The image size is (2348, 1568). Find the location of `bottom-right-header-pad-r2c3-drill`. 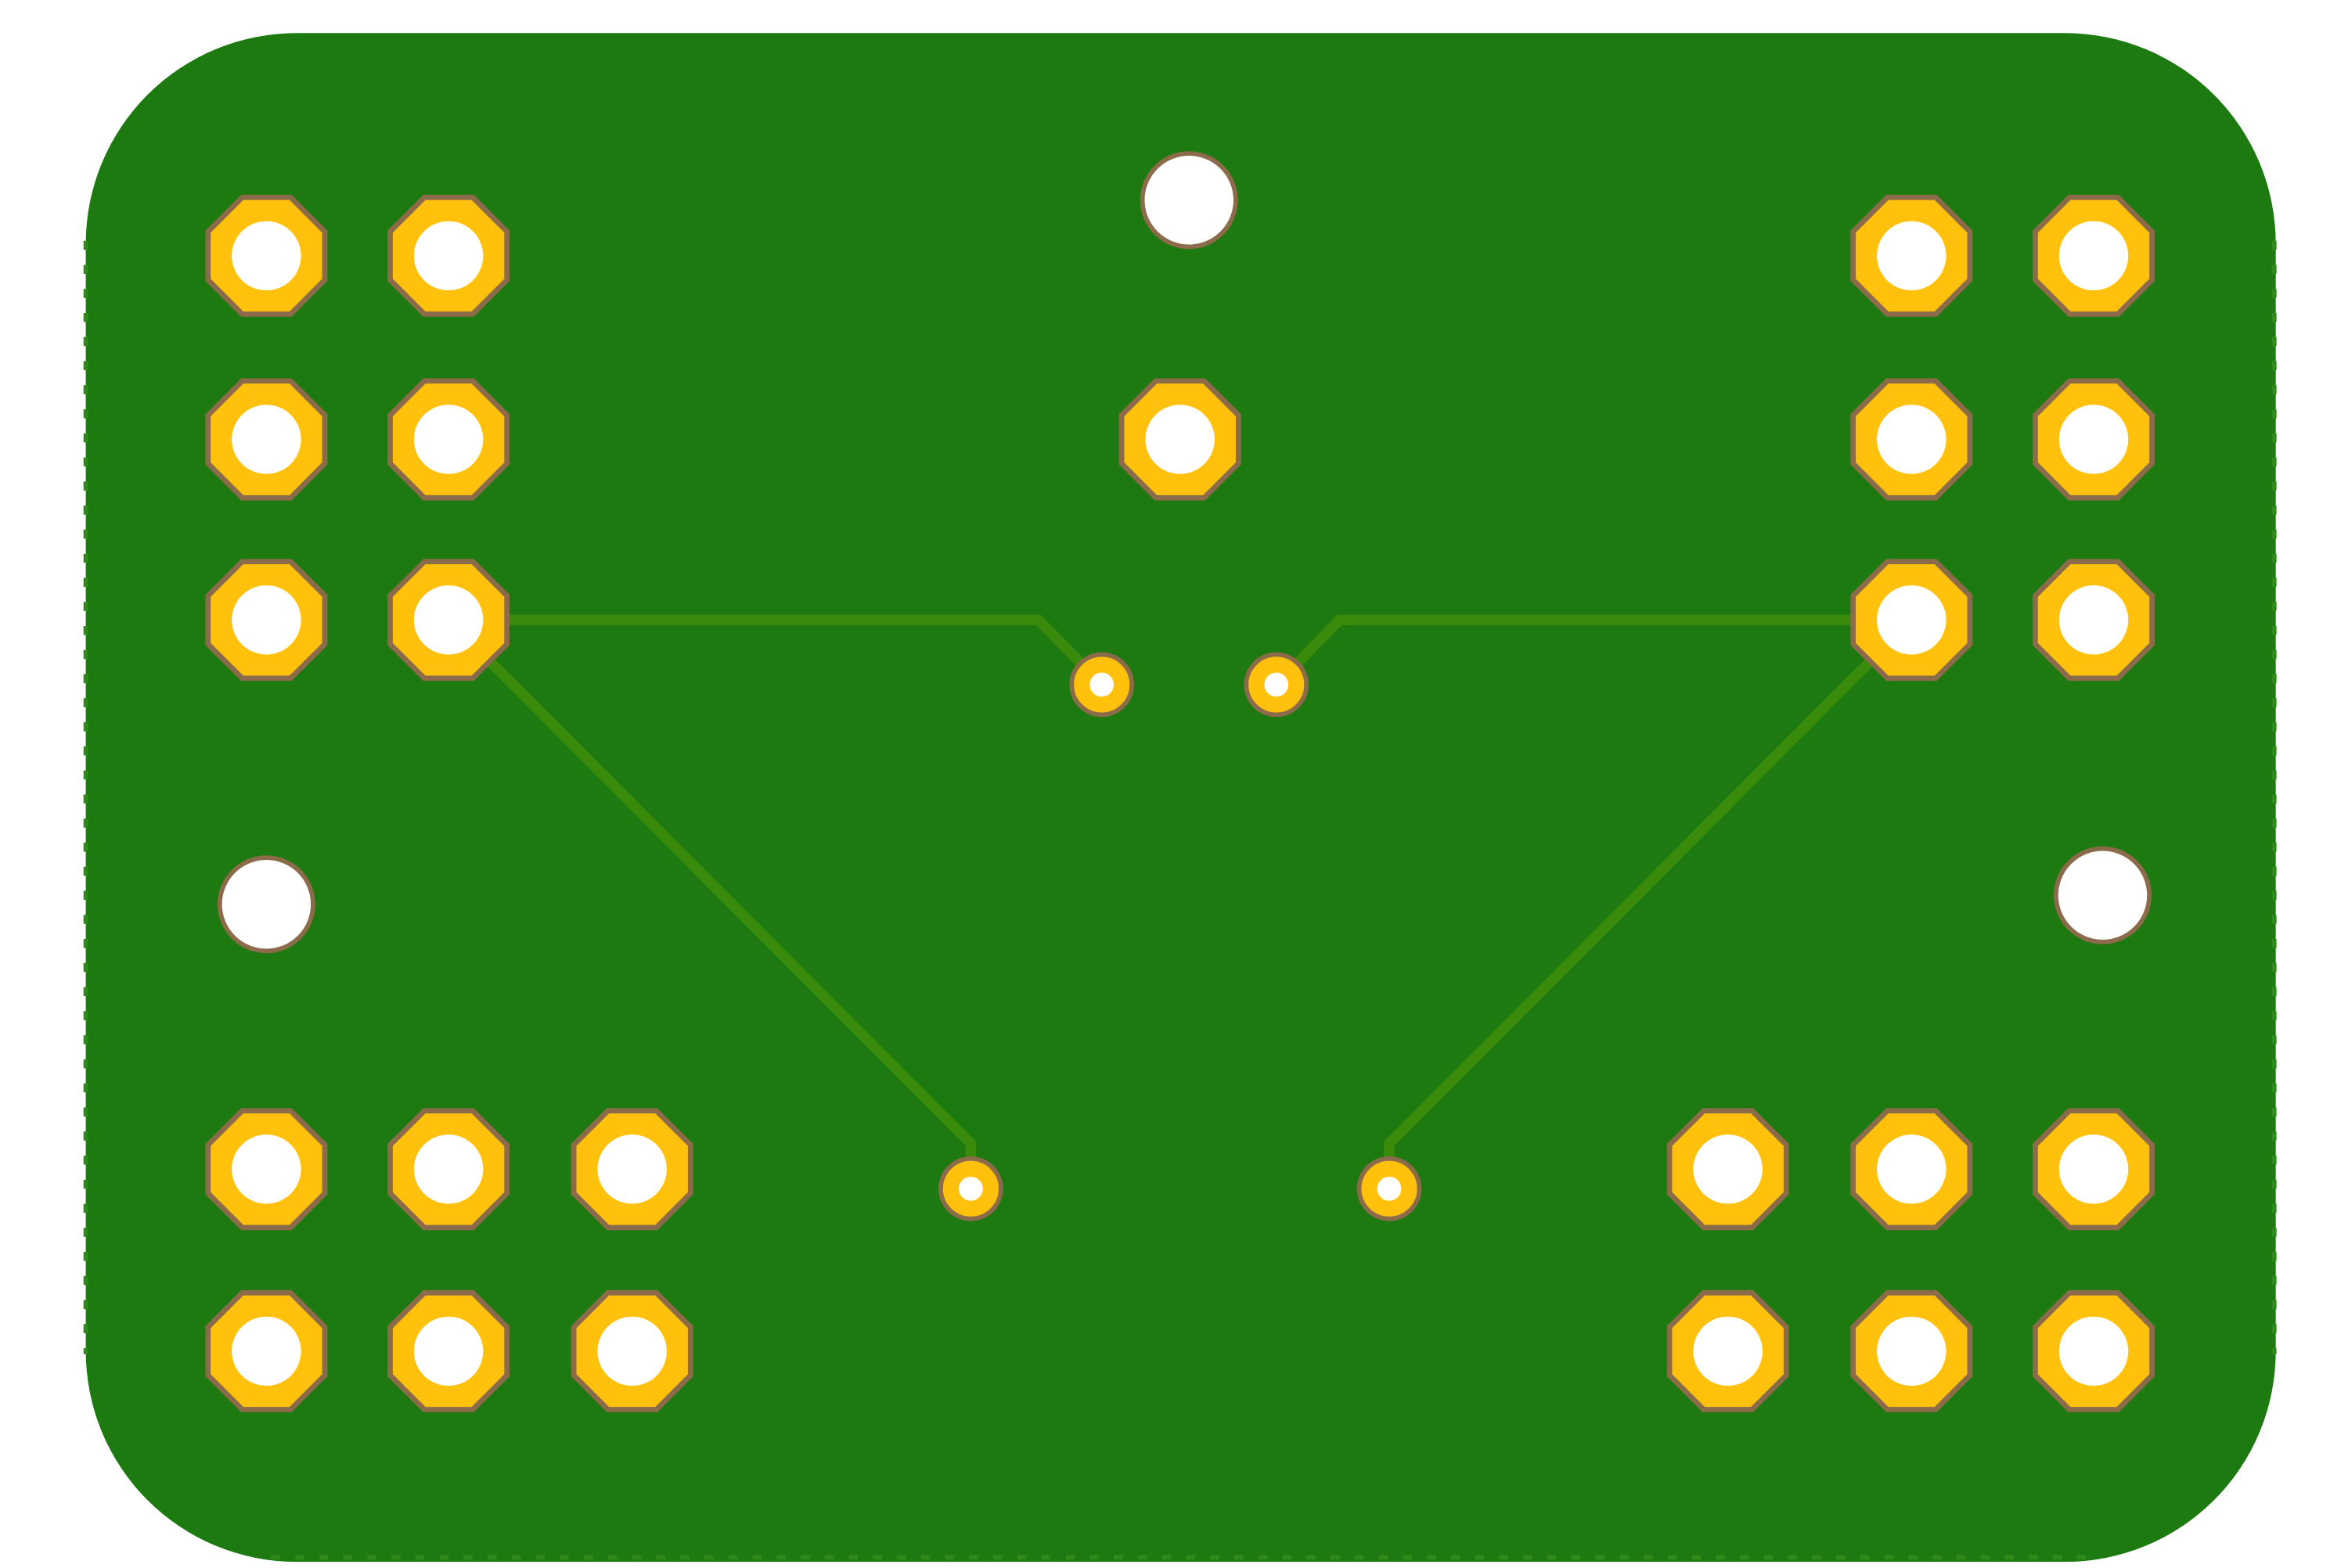

bottom-right-header-pad-r2c3-drill is located at coordinates (2093, 1351).